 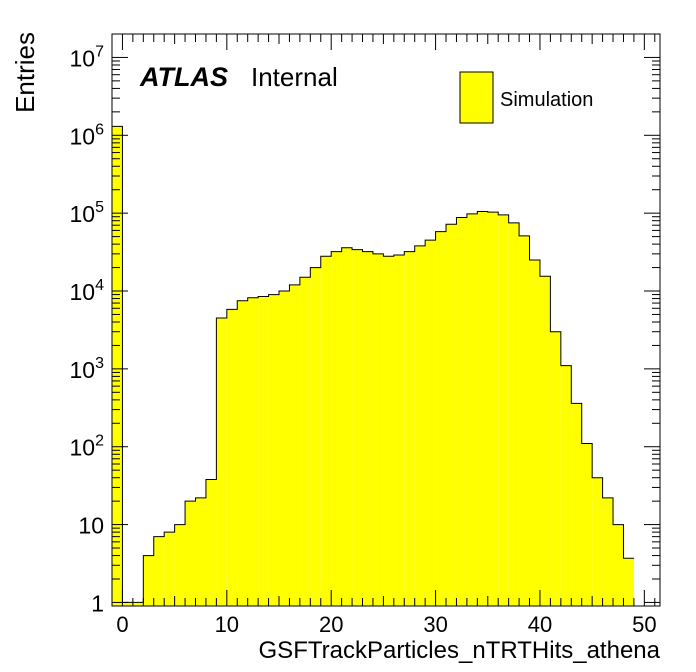 What do you see at coordinates (87, 57) in the screenshot?
I see `y-tick-label: 10⁷` at bounding box center [87, 57].